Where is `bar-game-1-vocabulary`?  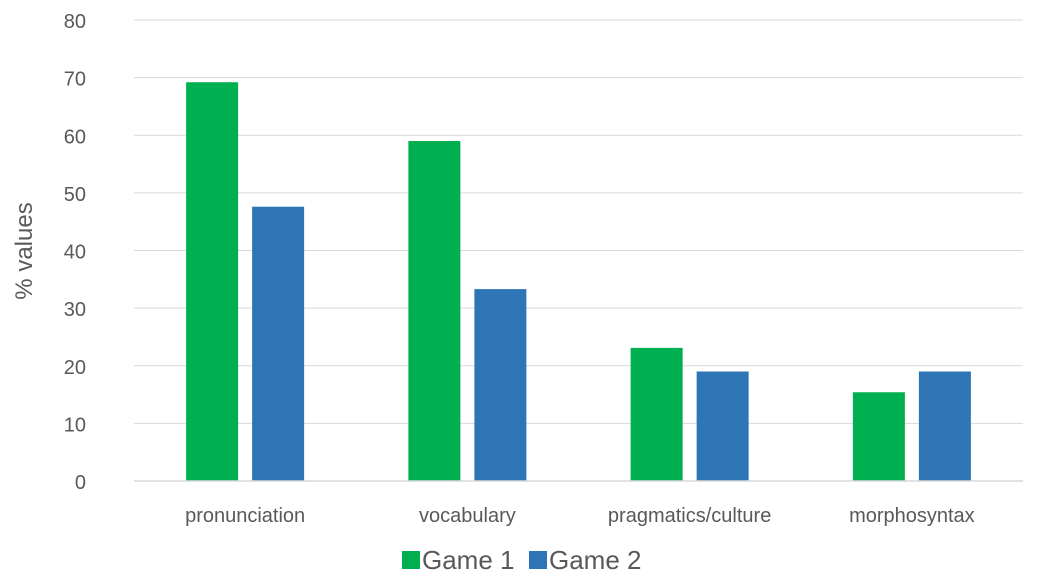 bar-game-1-vocabulary is located at coordinates (434, 311).